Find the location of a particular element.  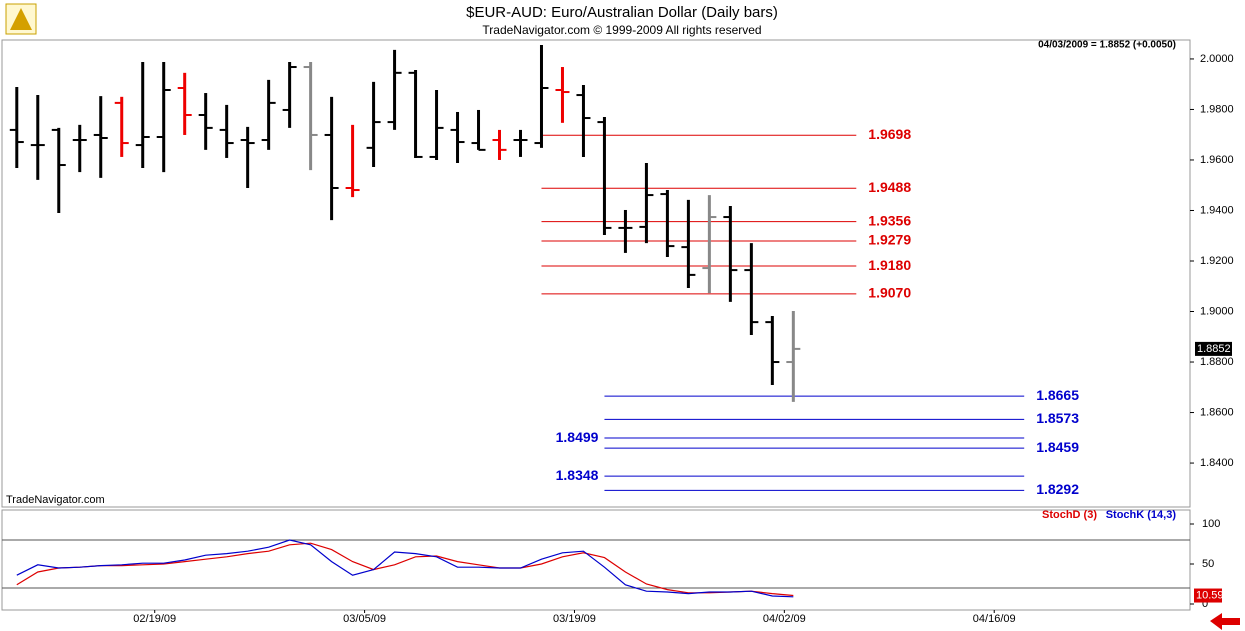

last-value-label: 10.59 is located at coordinates (1210, 595).